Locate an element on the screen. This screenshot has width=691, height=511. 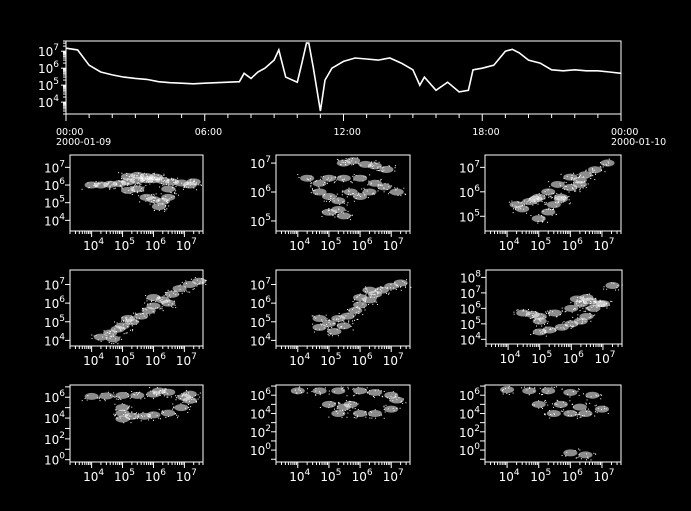
y-tick-label: 10⁸ is located at coordinates (470, 277).